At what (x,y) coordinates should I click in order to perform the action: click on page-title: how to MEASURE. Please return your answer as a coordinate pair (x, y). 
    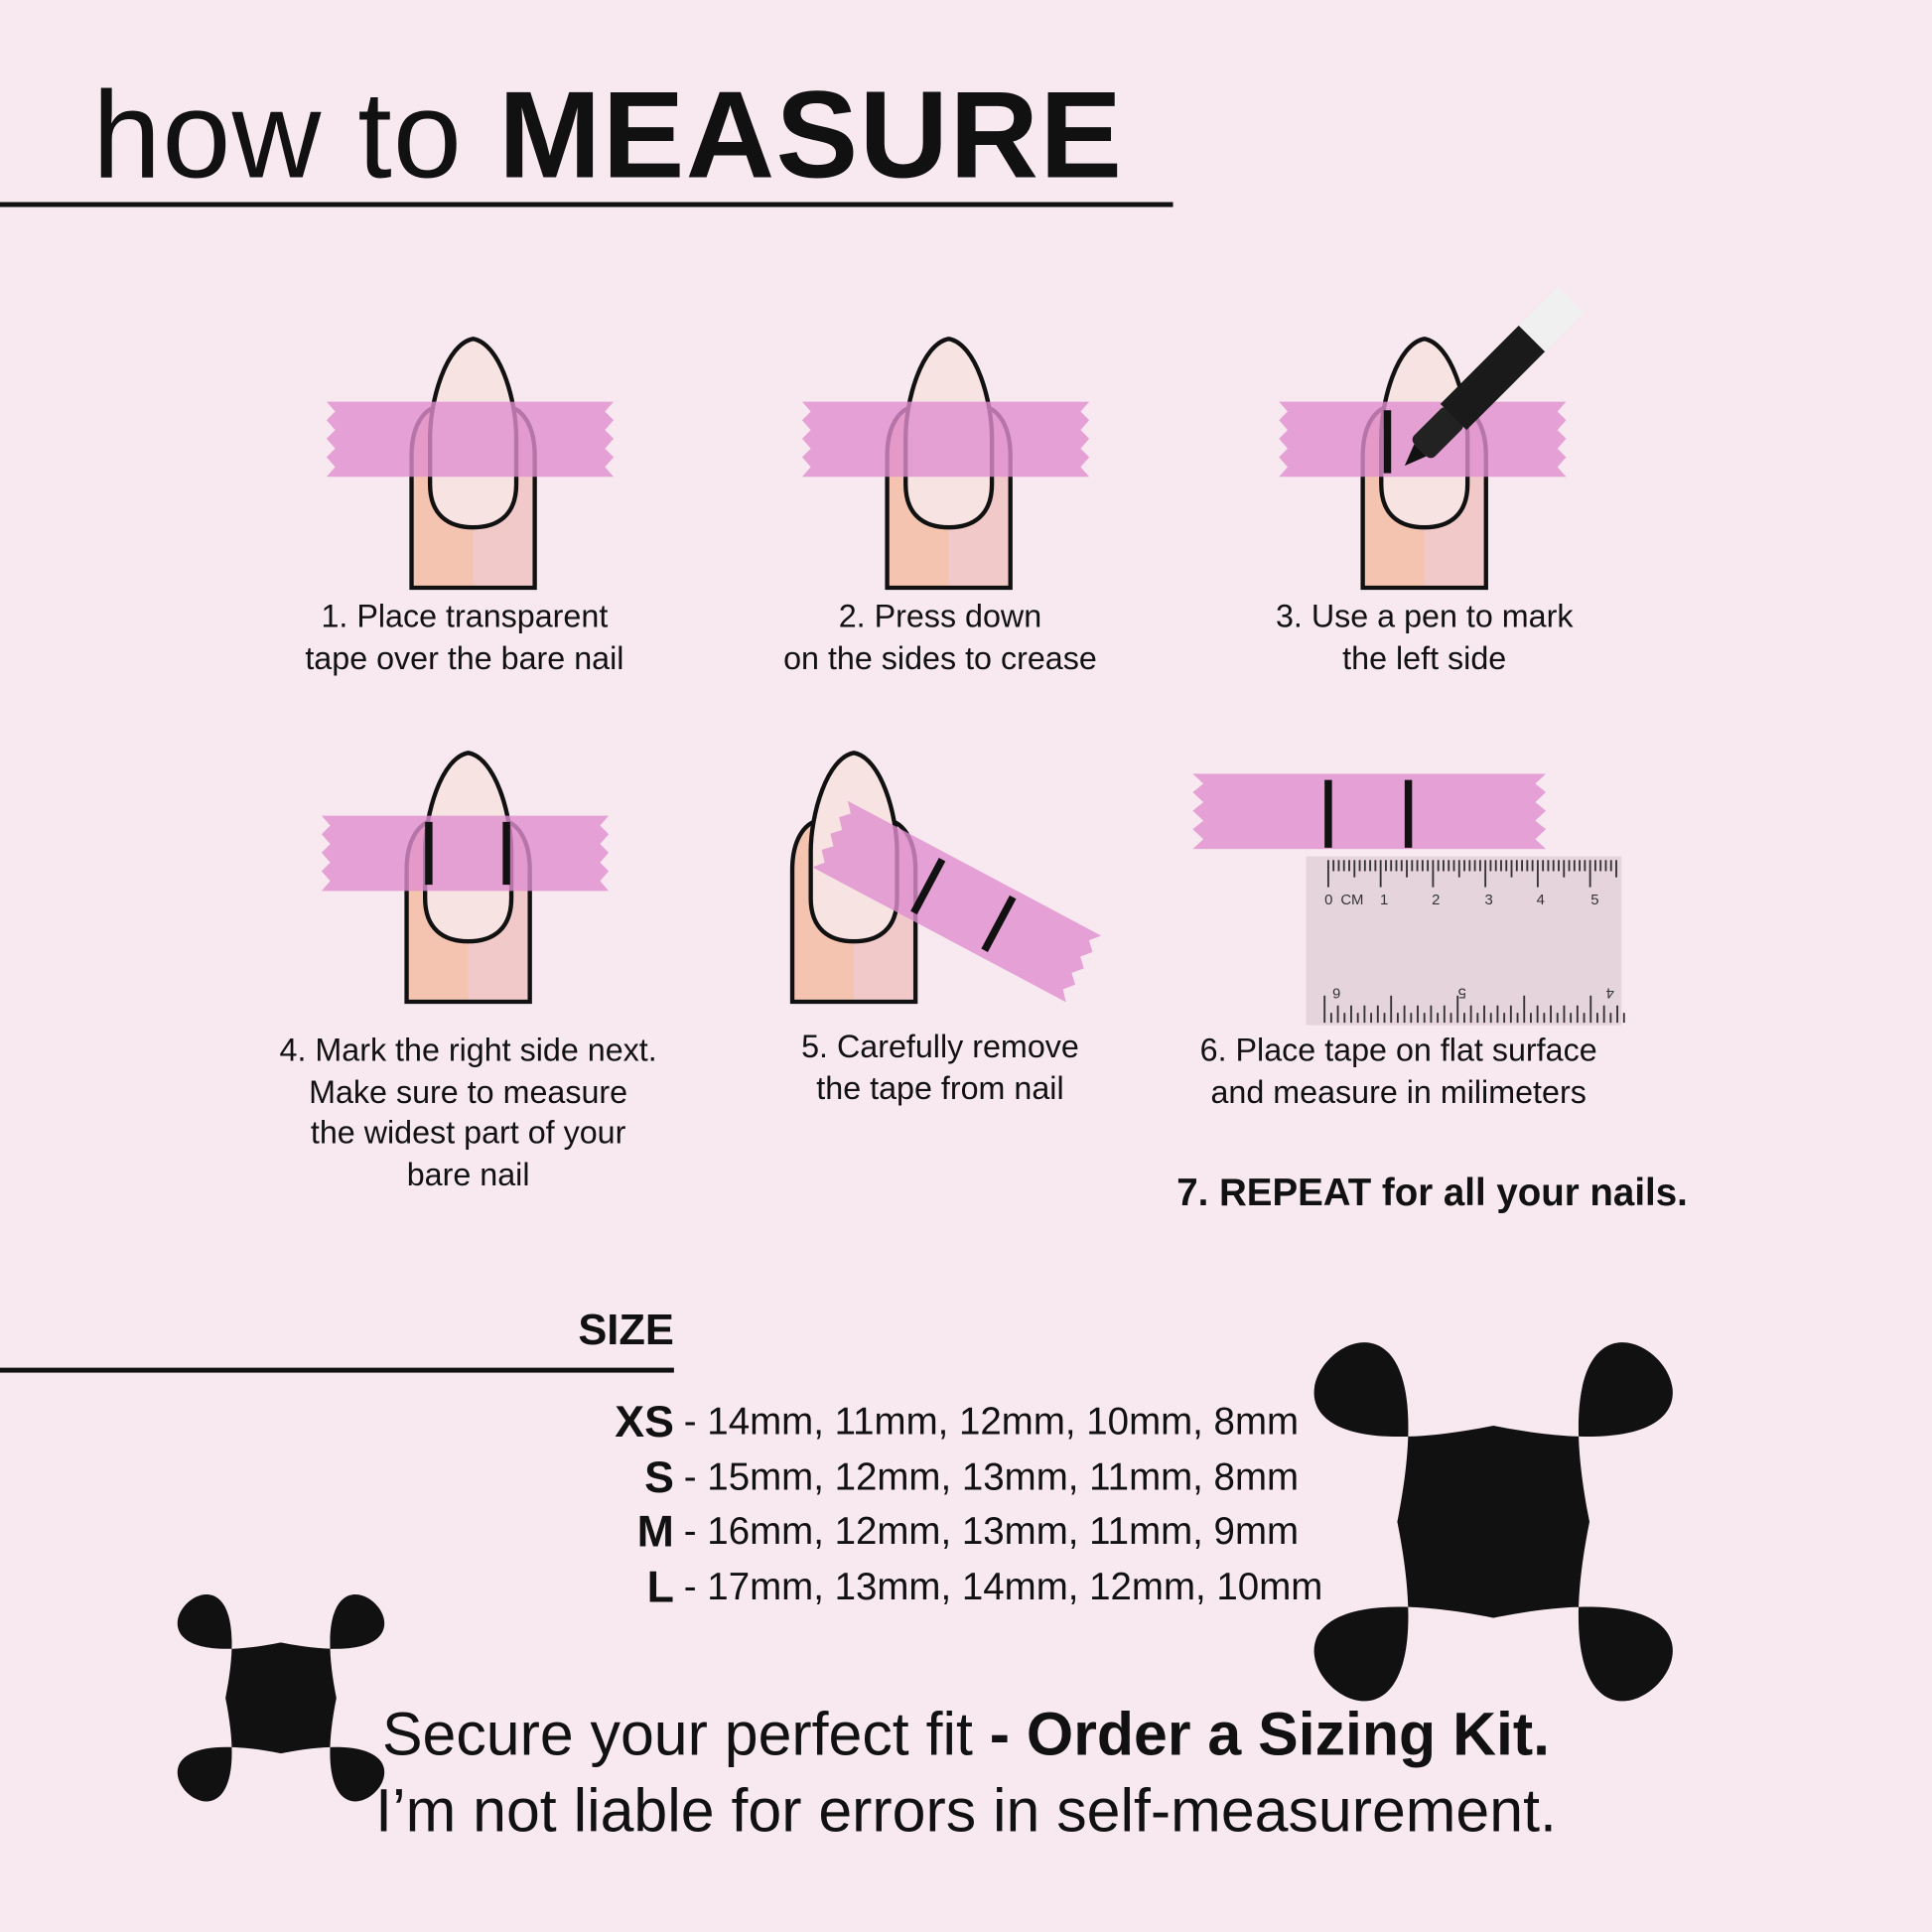
    Looking at the image, I should click on (607, 136).